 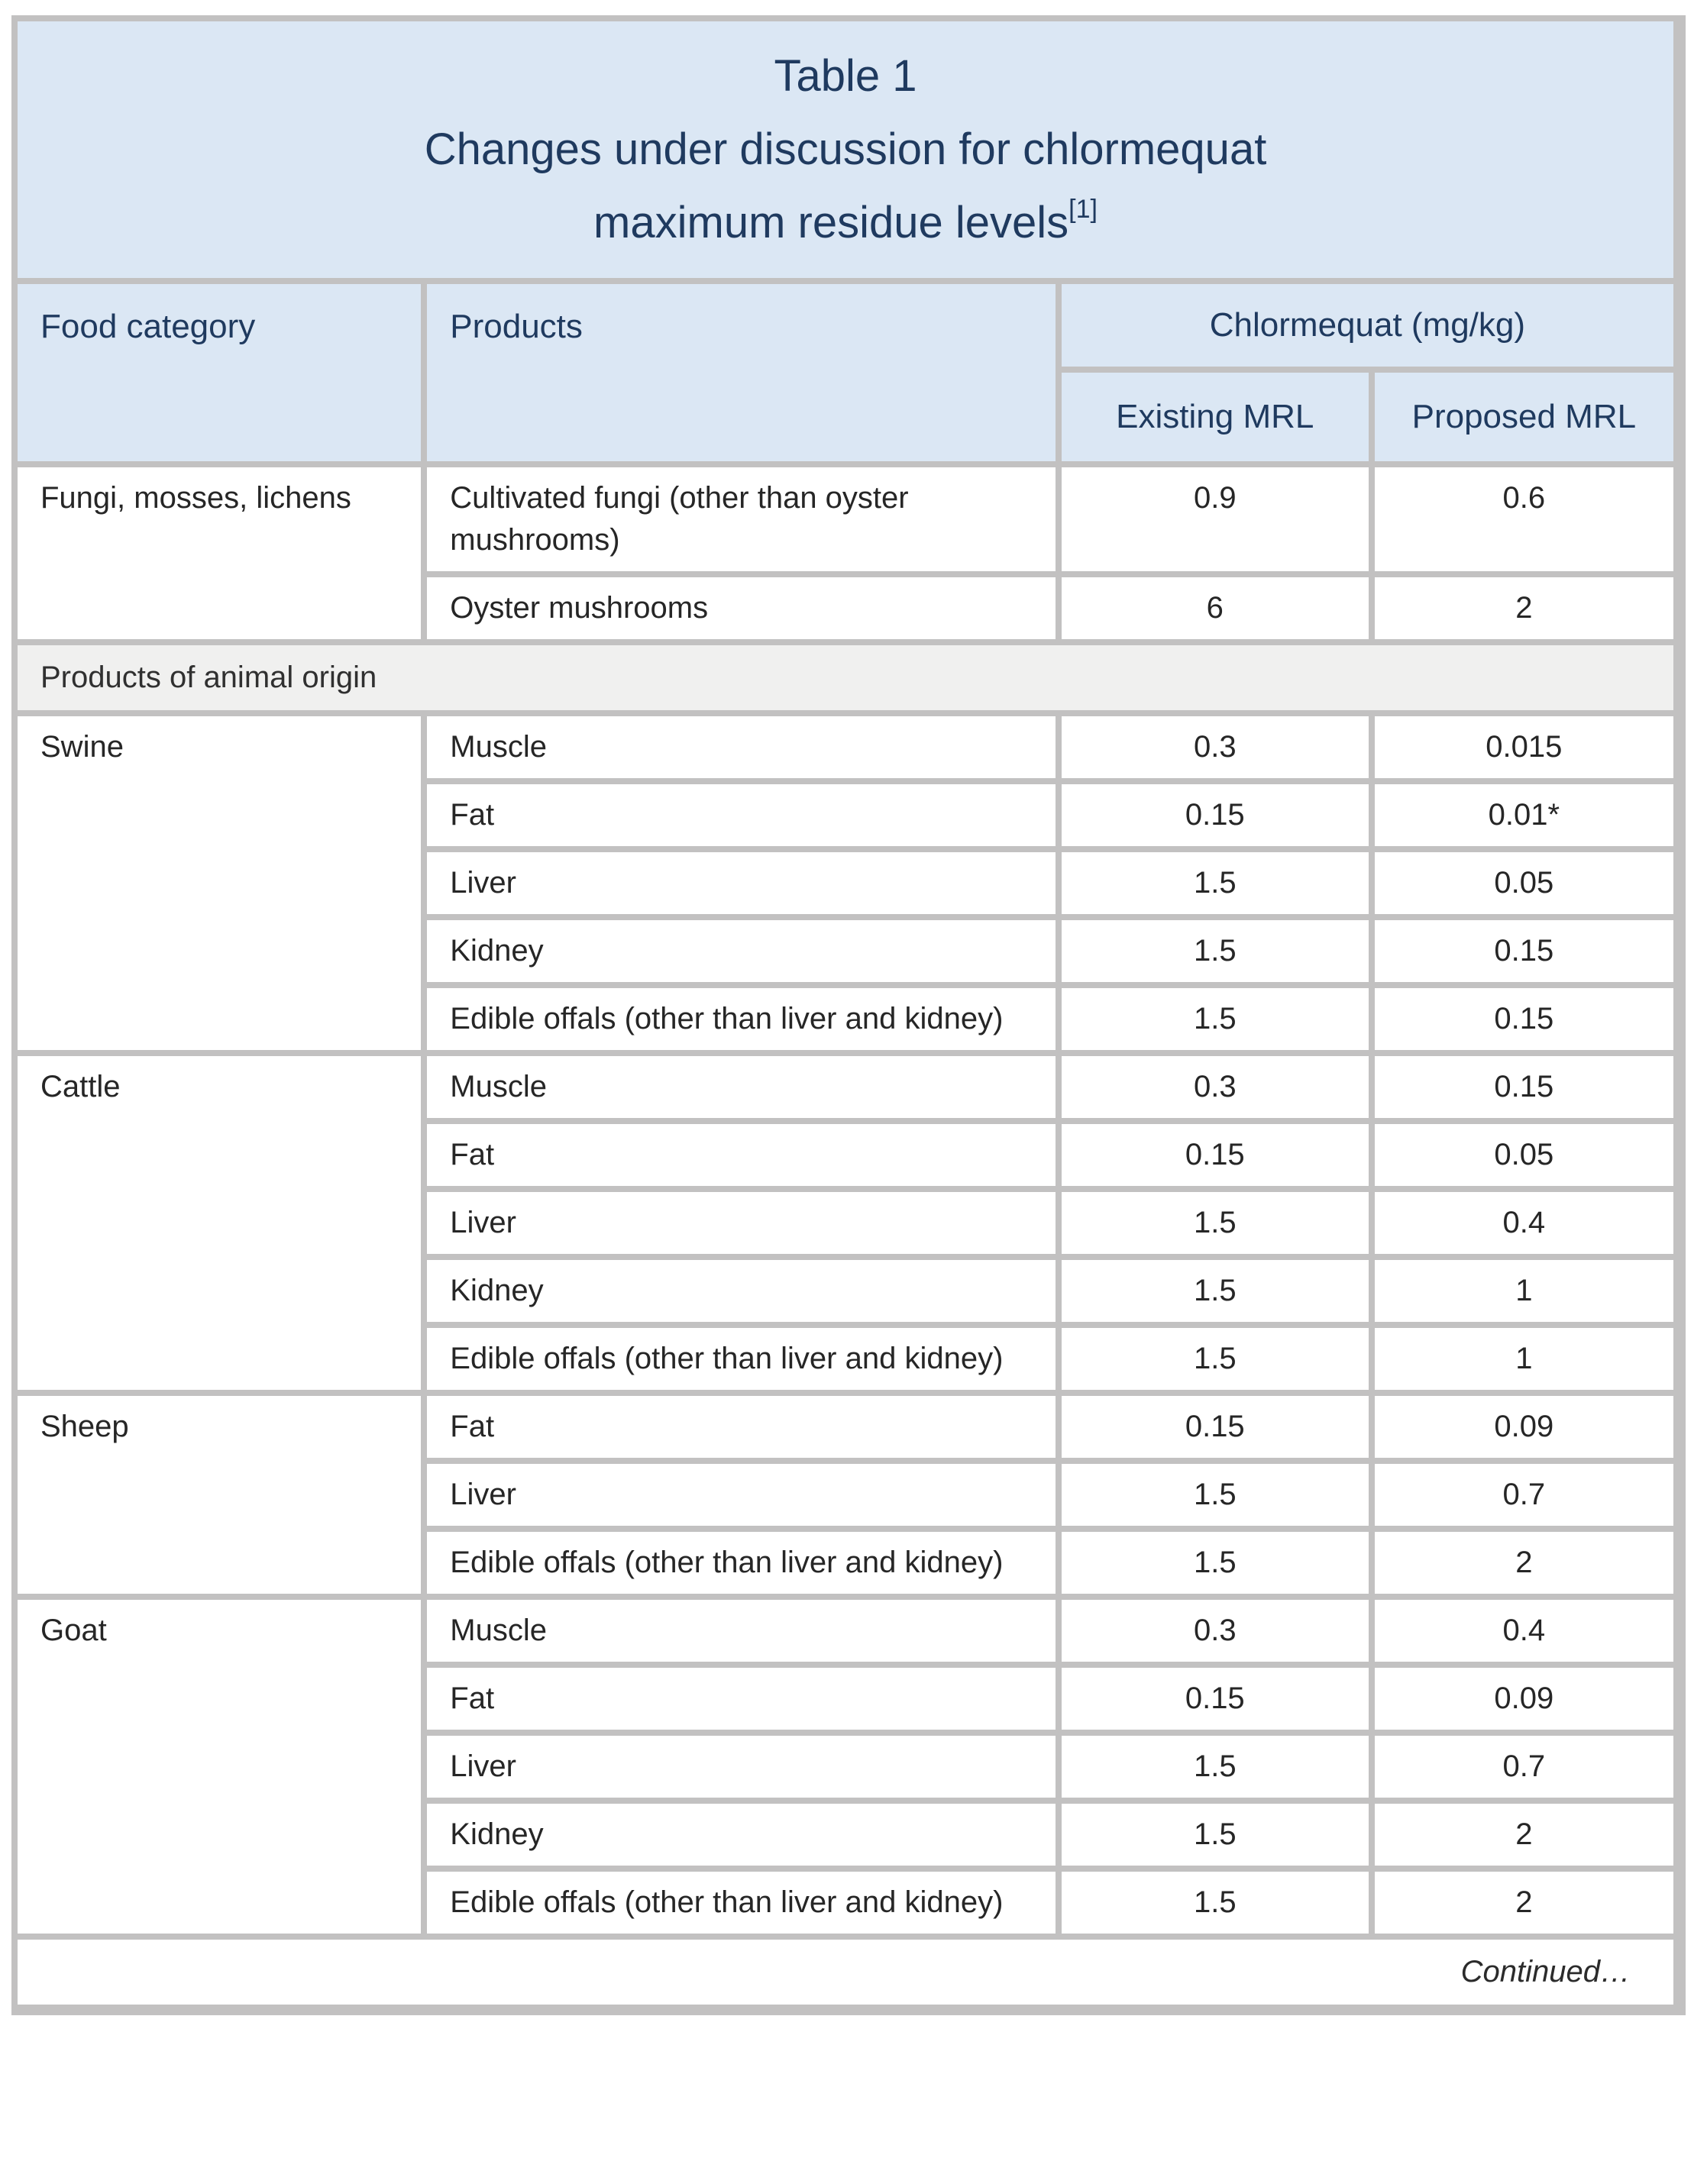 What do you see at coordinates (1215, 519) in the screenshot?
I see `cell-existing-mrl: 0.9` at bounding box center [1215, 519].